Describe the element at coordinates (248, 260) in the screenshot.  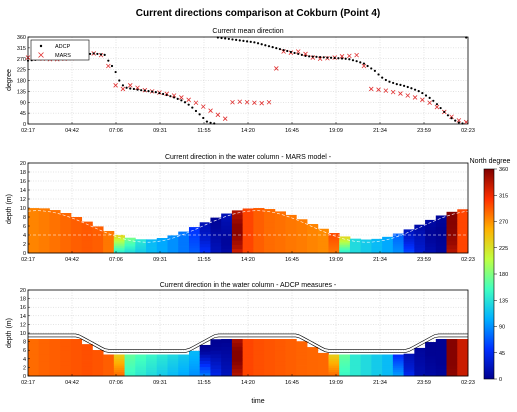
I see `x-tick-label: 14:20` at that location.